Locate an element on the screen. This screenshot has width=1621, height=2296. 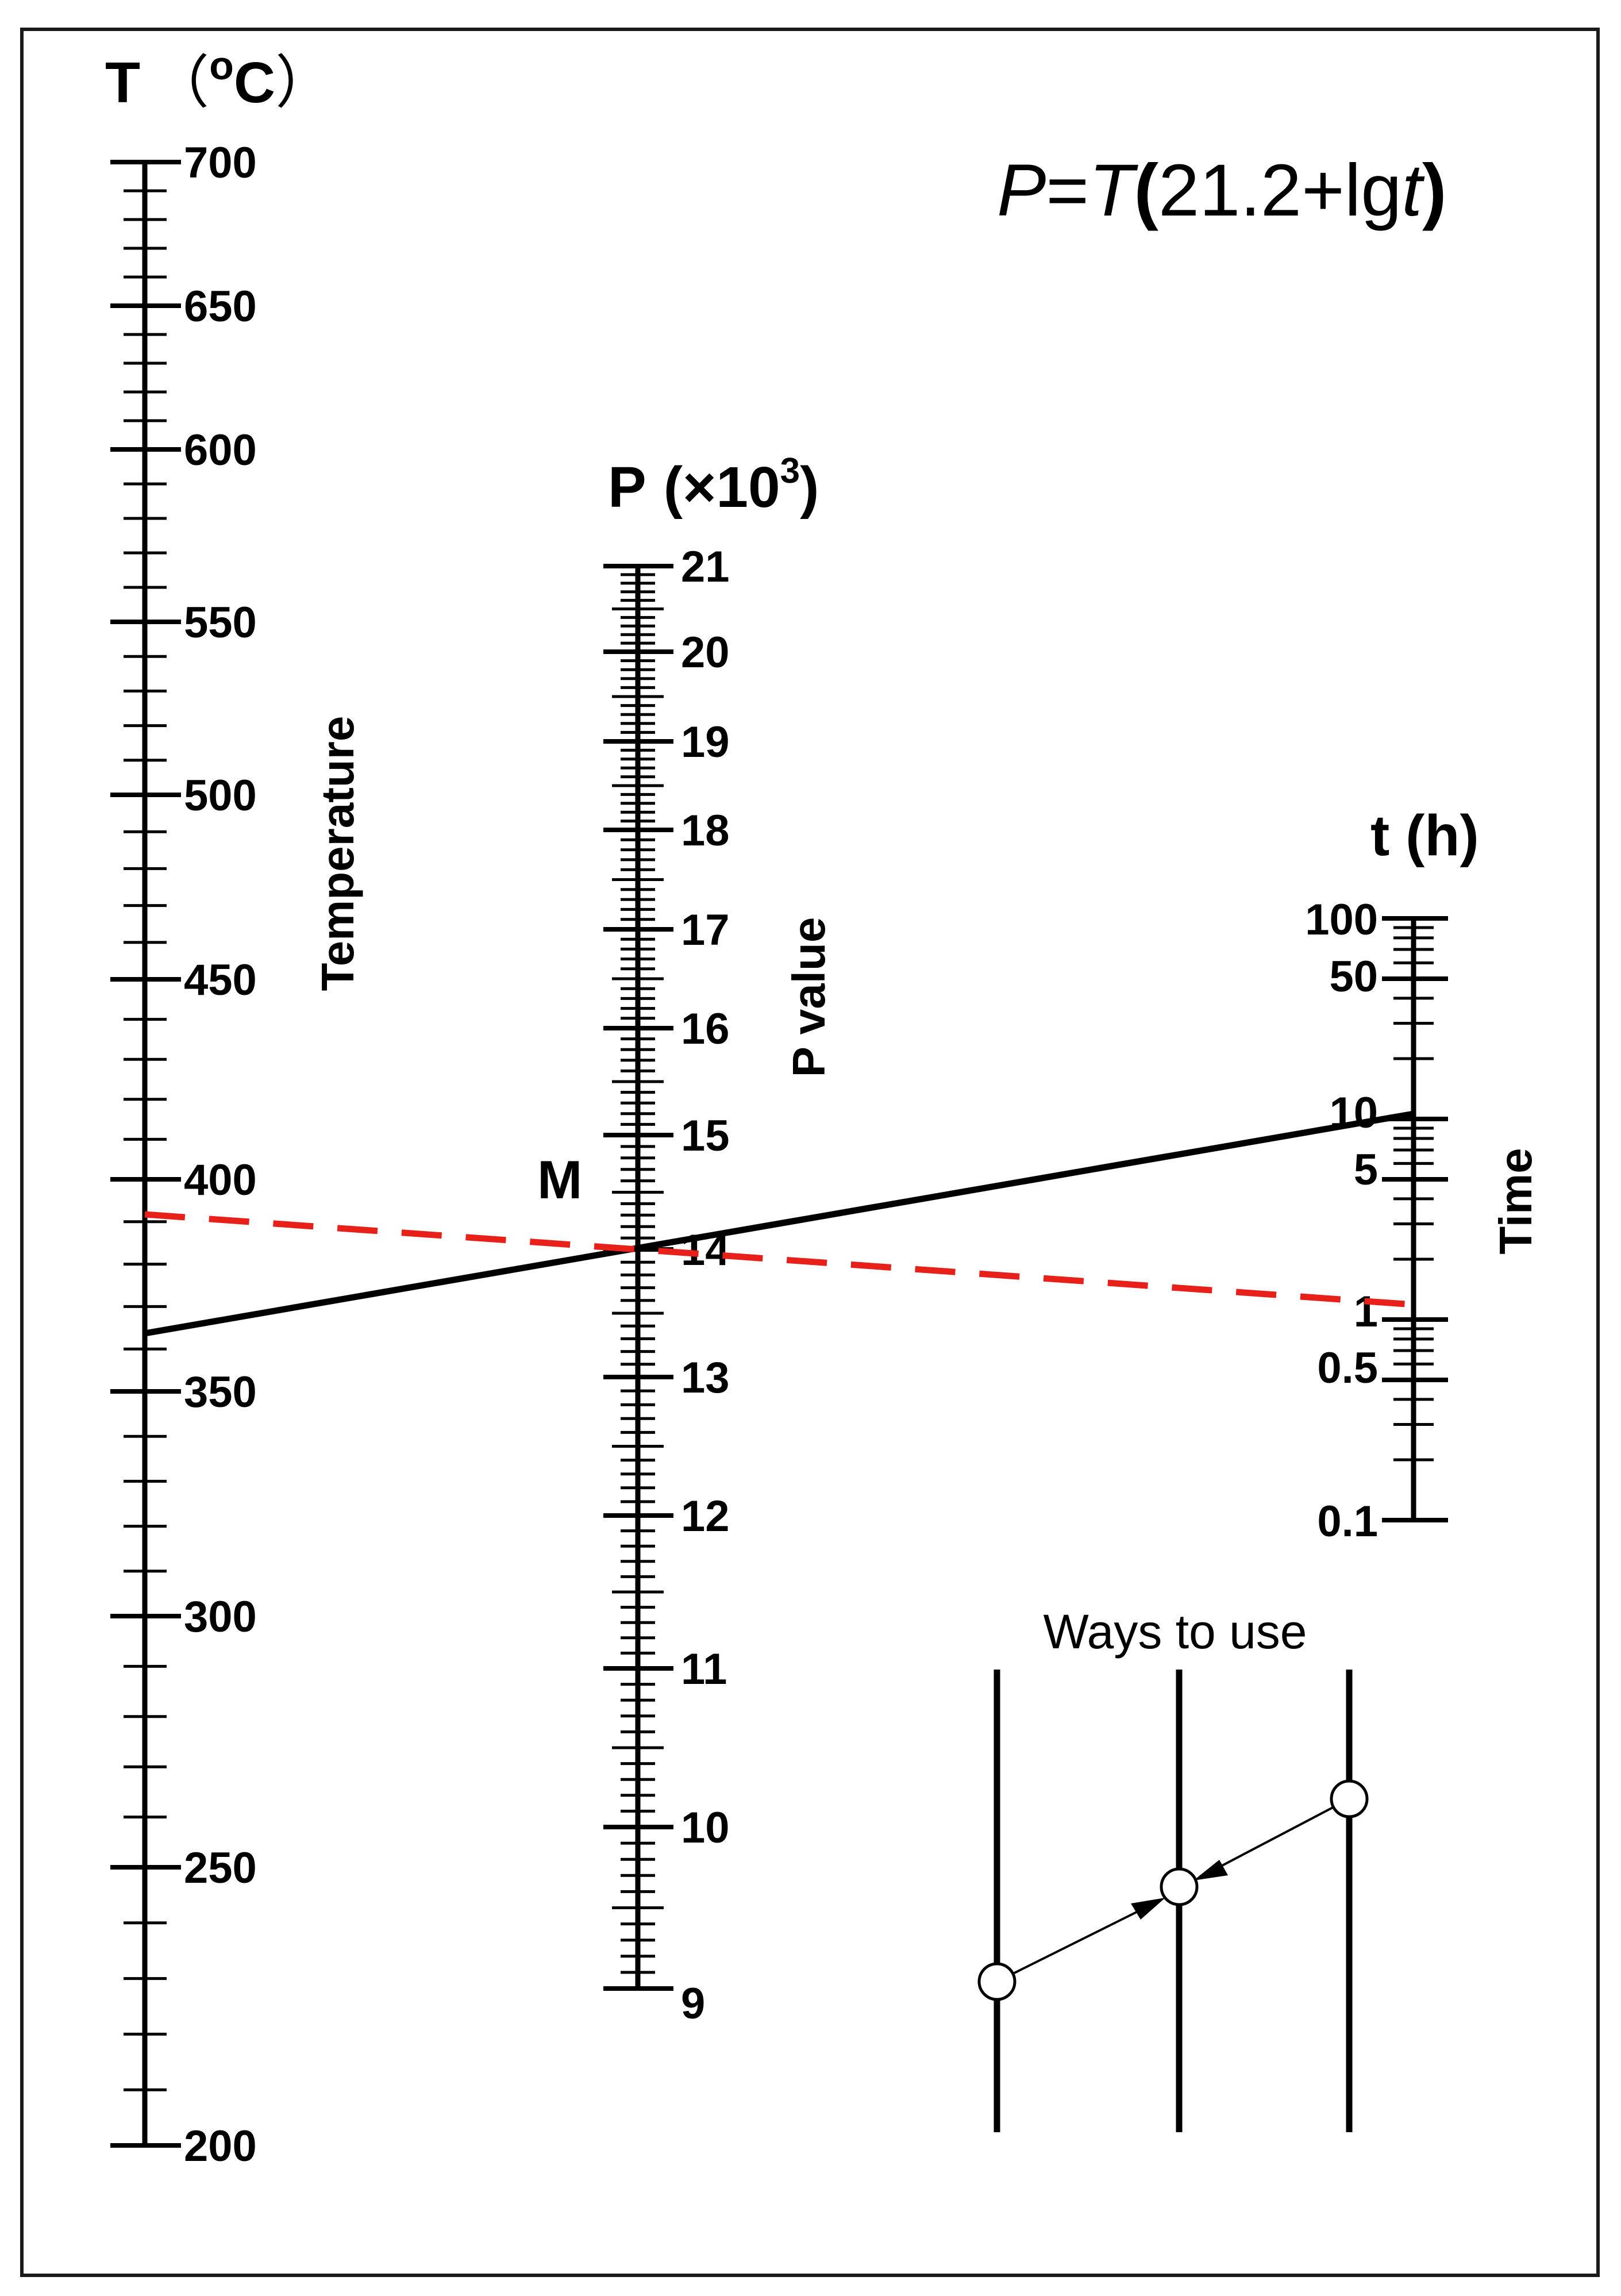
temperature-tick-label: 200 is located at coordinates (220, 2146).